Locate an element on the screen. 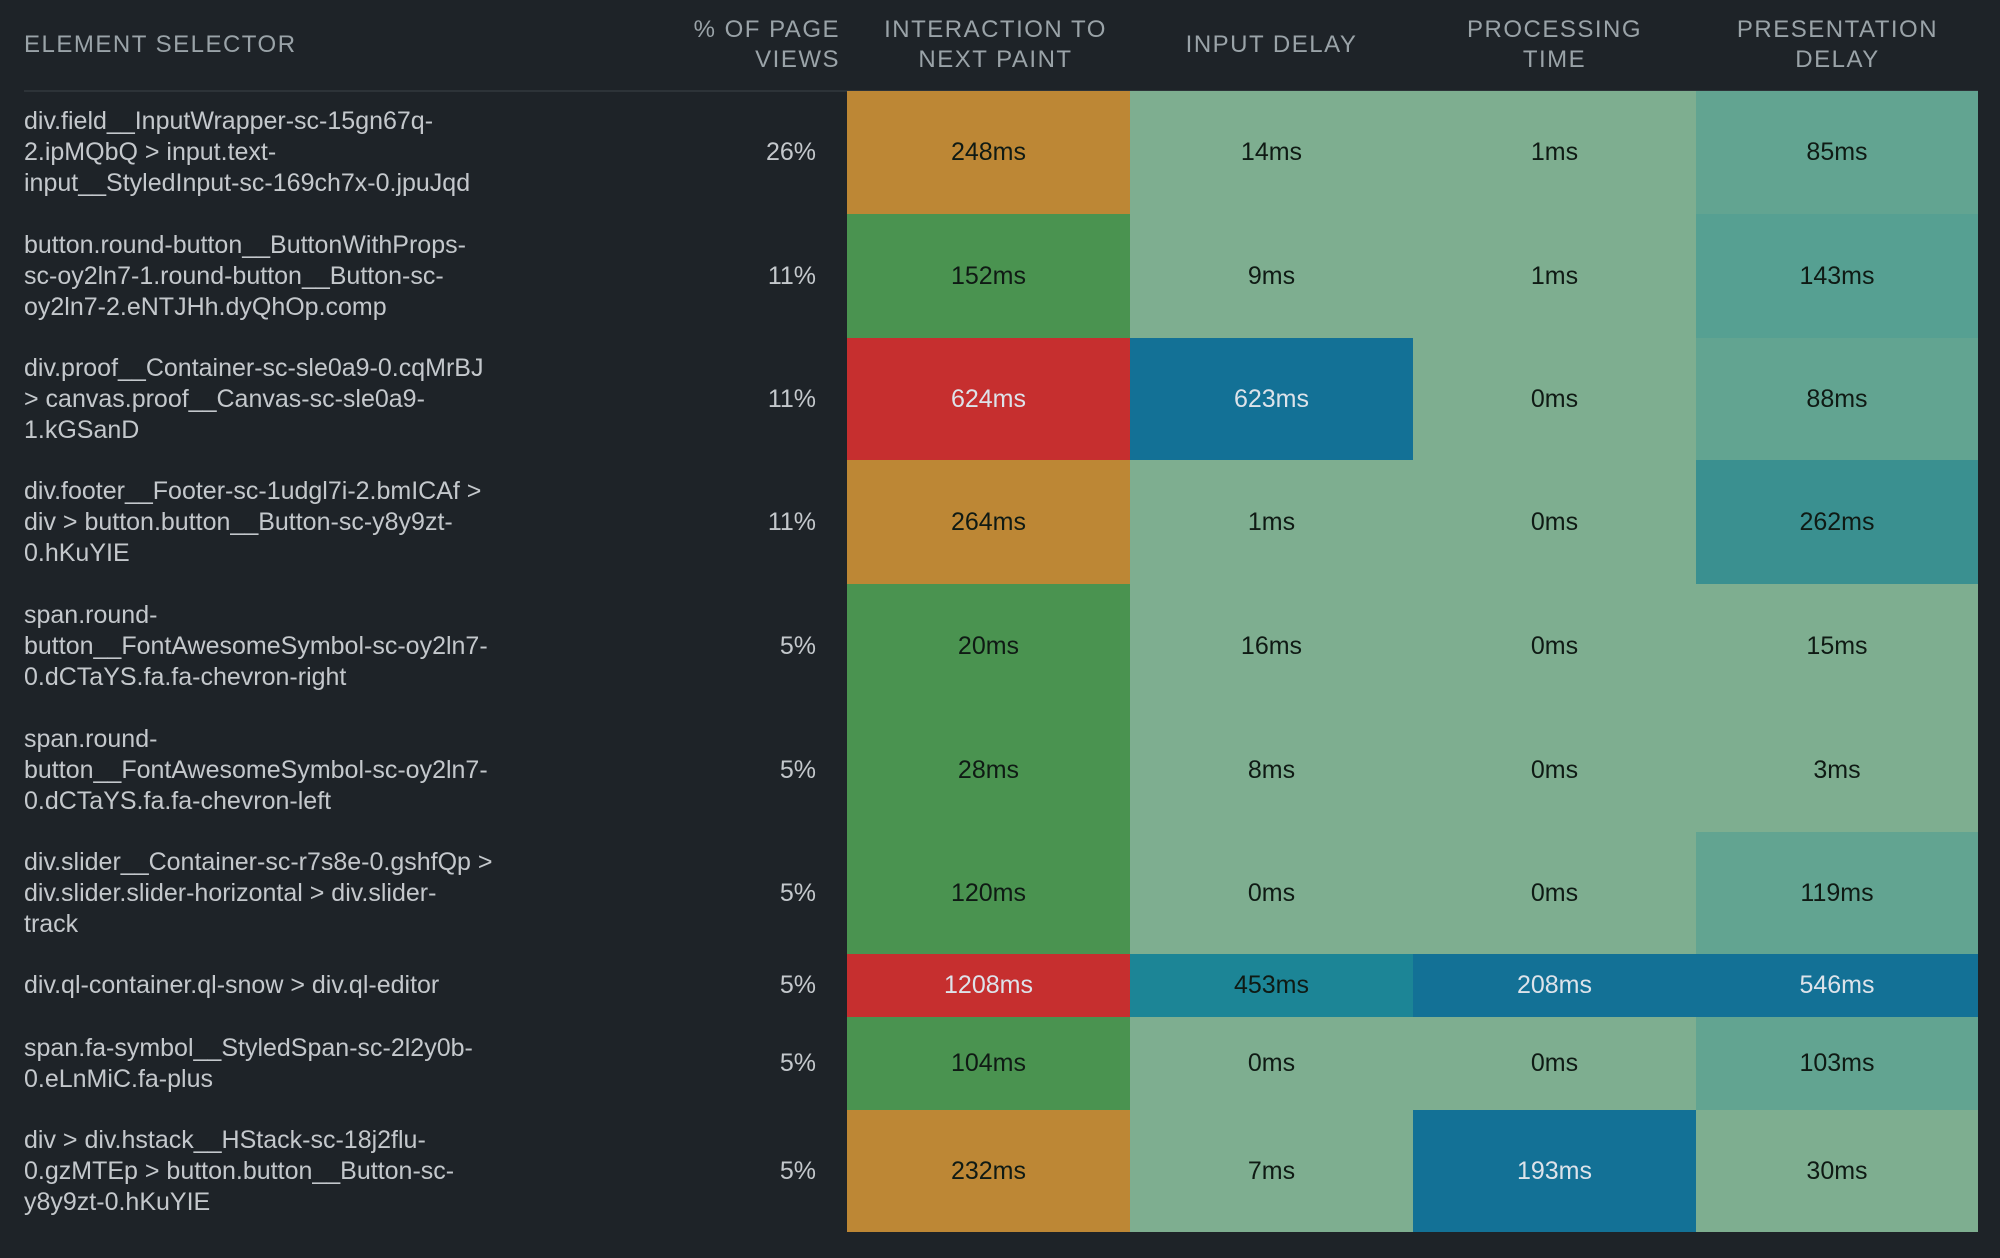  element-selector-text: 0.gzMTEp > button.button__Button-sc- is located at coordinates (239, 1170).